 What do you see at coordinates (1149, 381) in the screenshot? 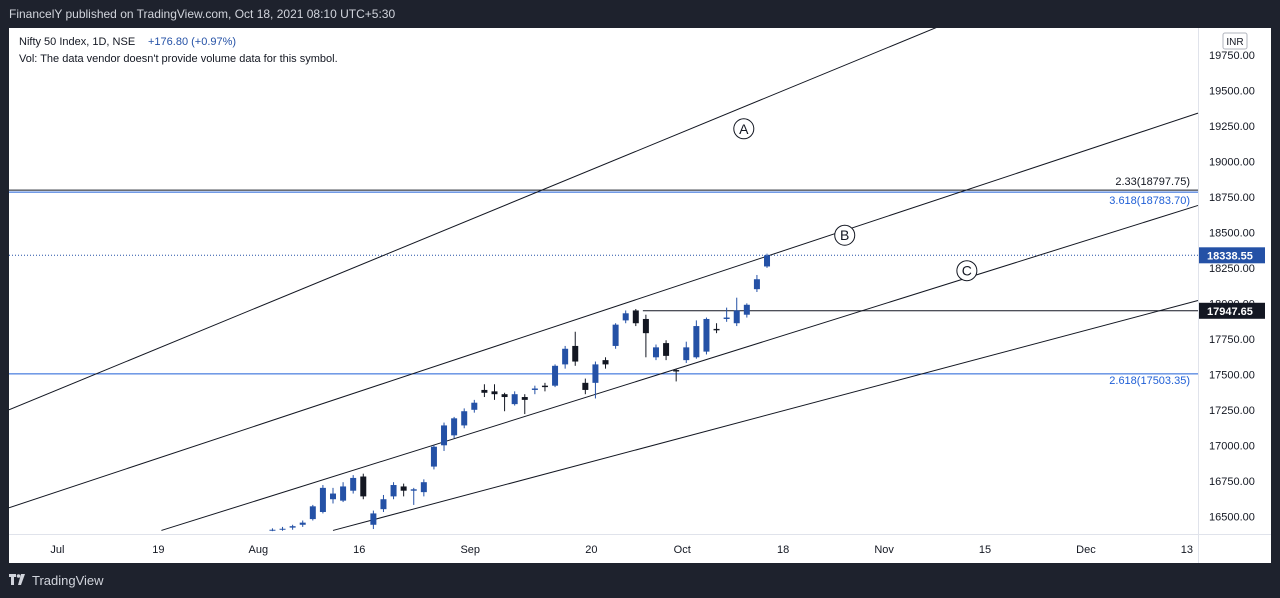
I see `fib-level-label-2: 2.618(17503.35)` at bounding box center [1149, 381].